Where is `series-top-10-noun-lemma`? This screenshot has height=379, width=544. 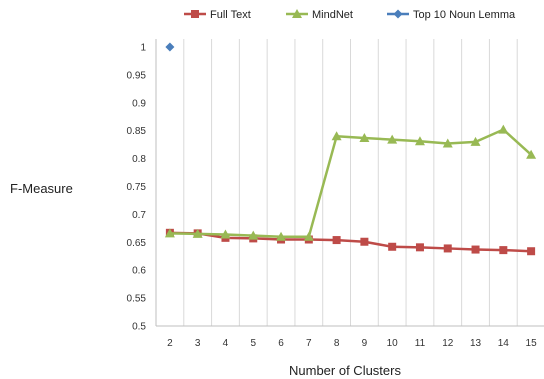 series-top-10-noun-lemma is located at coordinates (170, 47).